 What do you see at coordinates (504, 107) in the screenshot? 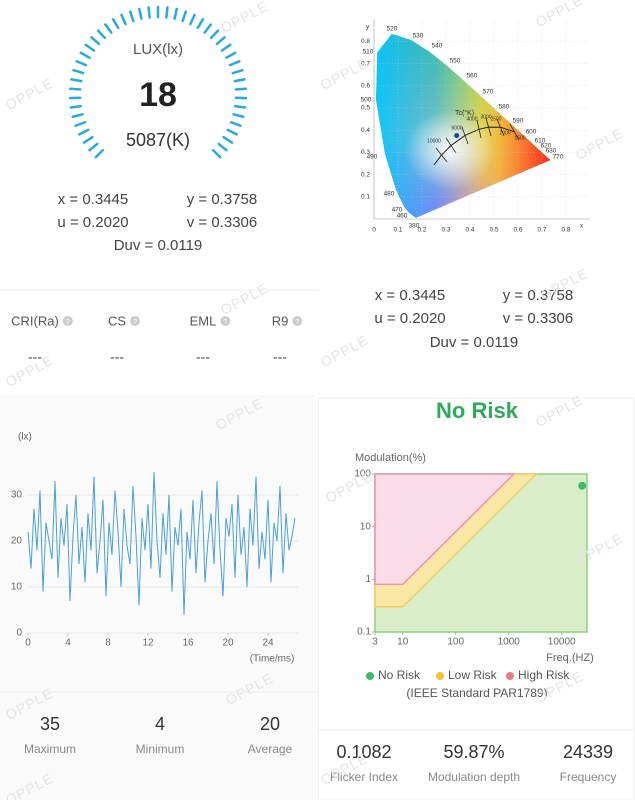
I see `wavelength-label: 580` at bounding box center [504, 107].